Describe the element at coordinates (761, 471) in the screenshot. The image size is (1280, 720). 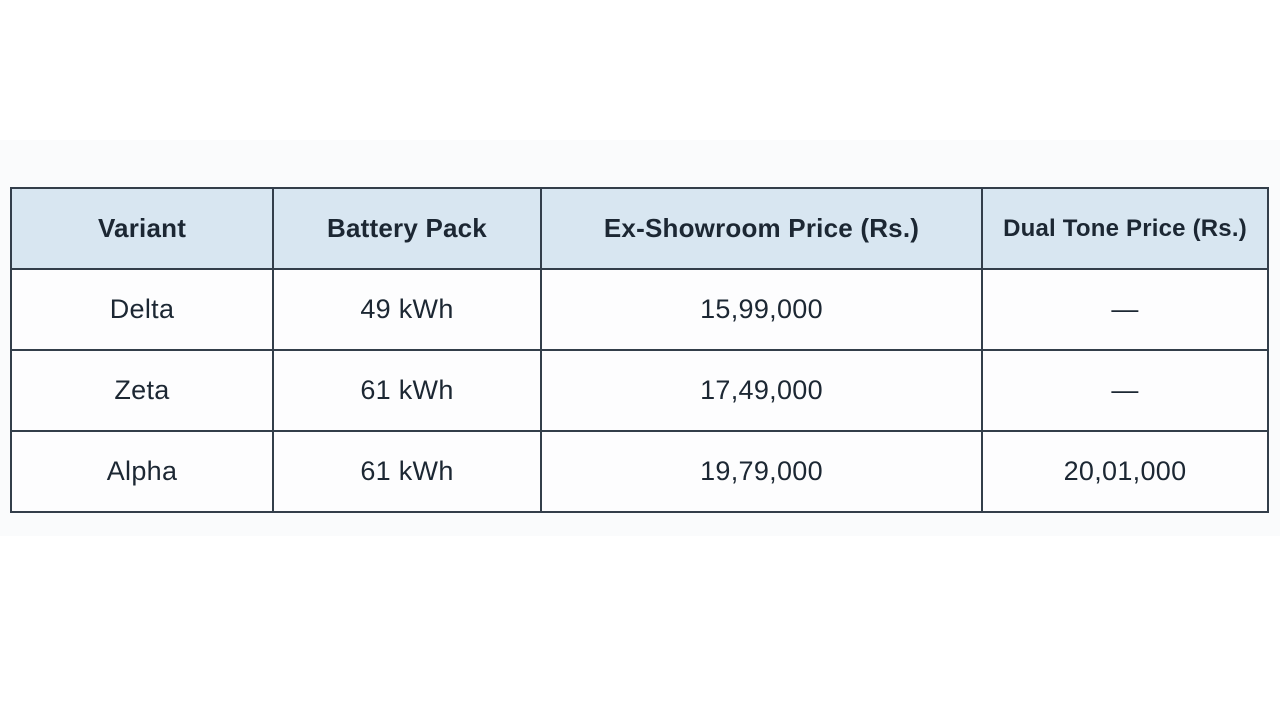
I see `cell-ex-showroom: 19,79,000` at that location.